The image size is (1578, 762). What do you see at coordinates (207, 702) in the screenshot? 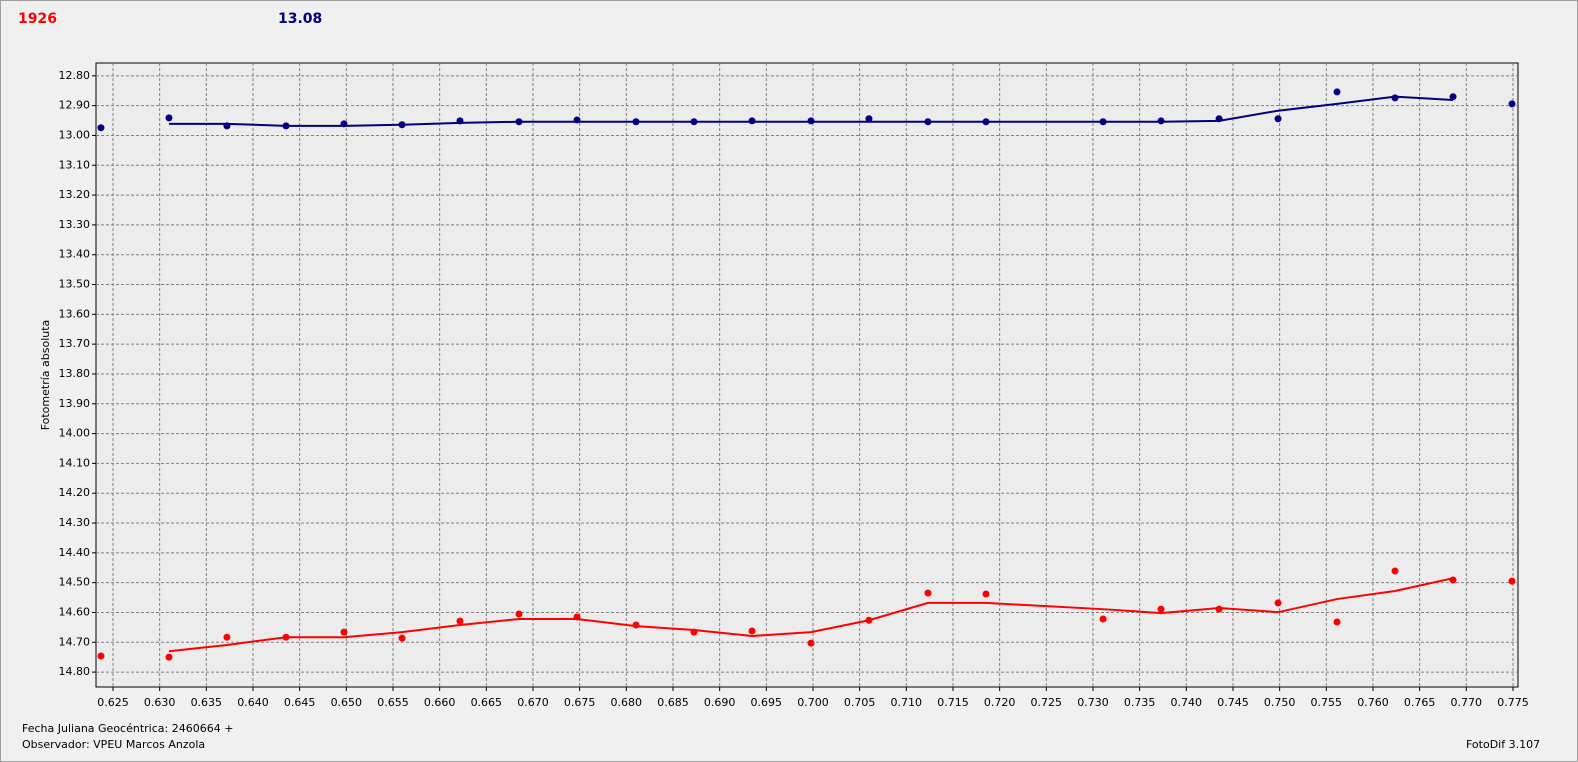
I see `x-tick-label: 0.635` at bounding box center [207, 702].